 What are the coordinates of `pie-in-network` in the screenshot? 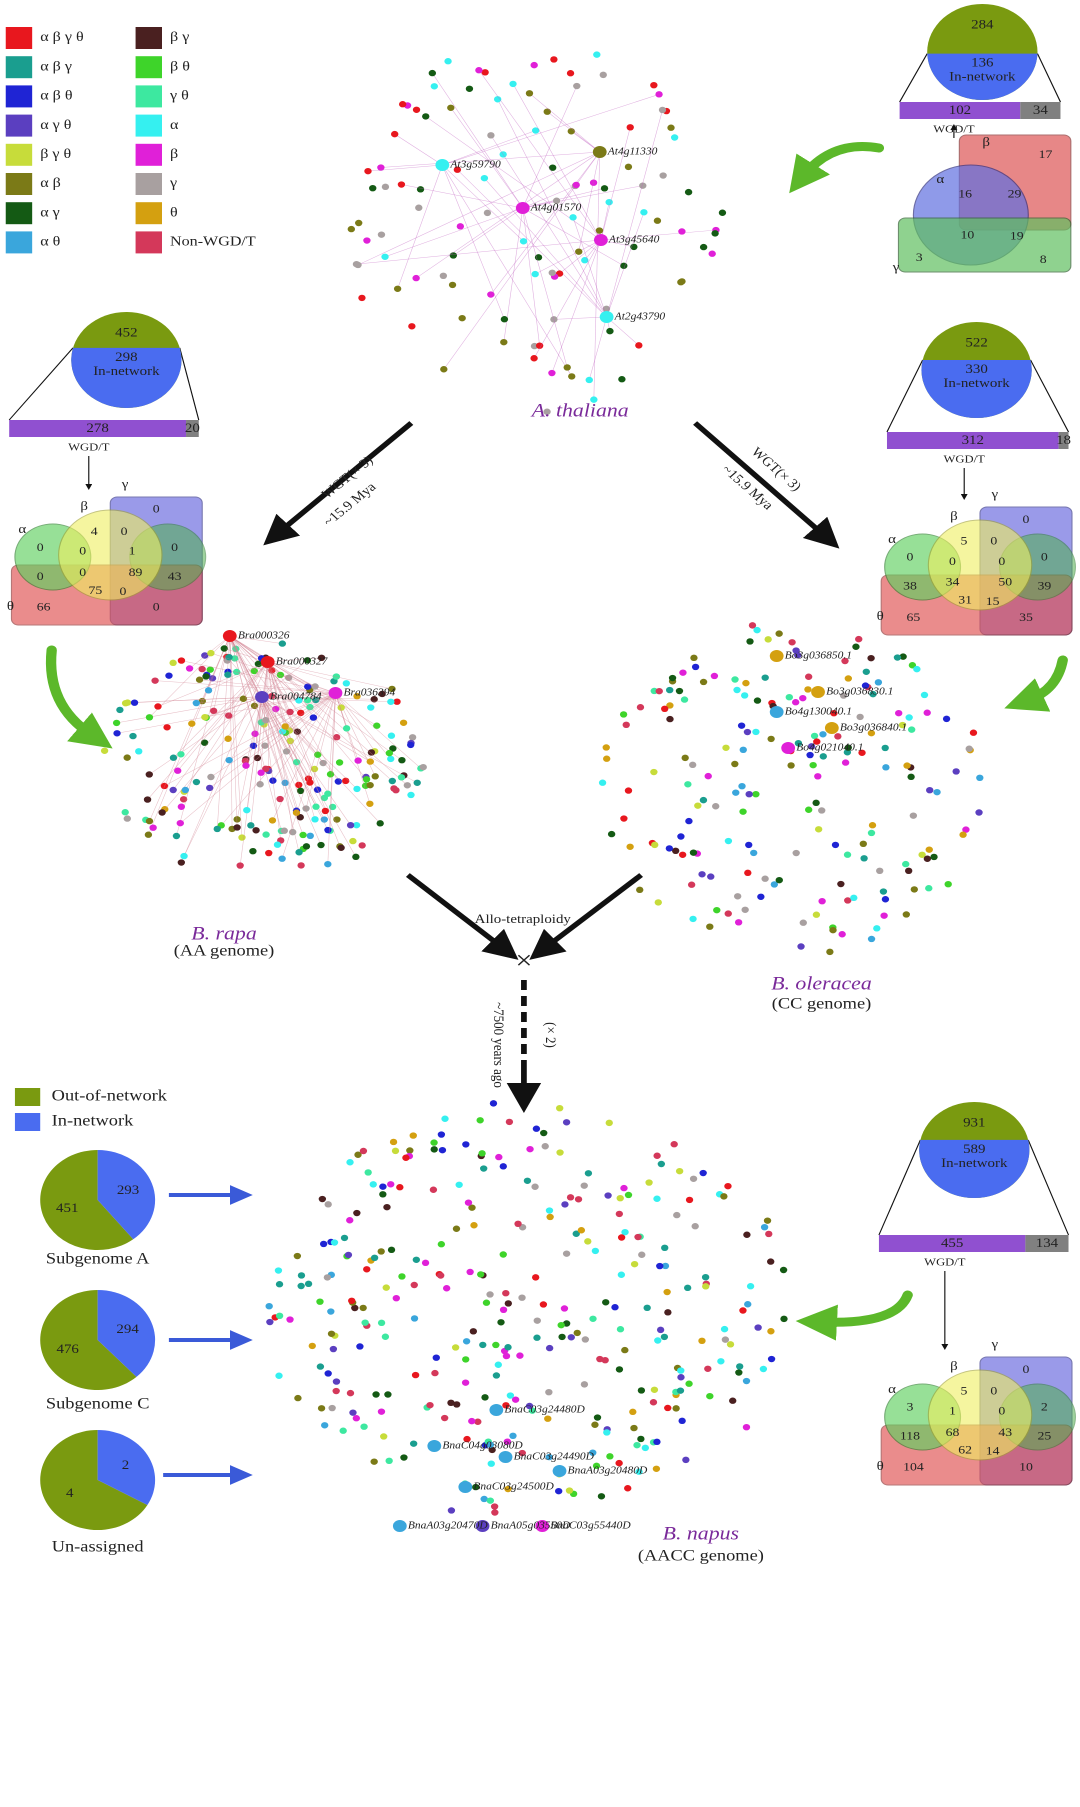 It's located at (976, 388).